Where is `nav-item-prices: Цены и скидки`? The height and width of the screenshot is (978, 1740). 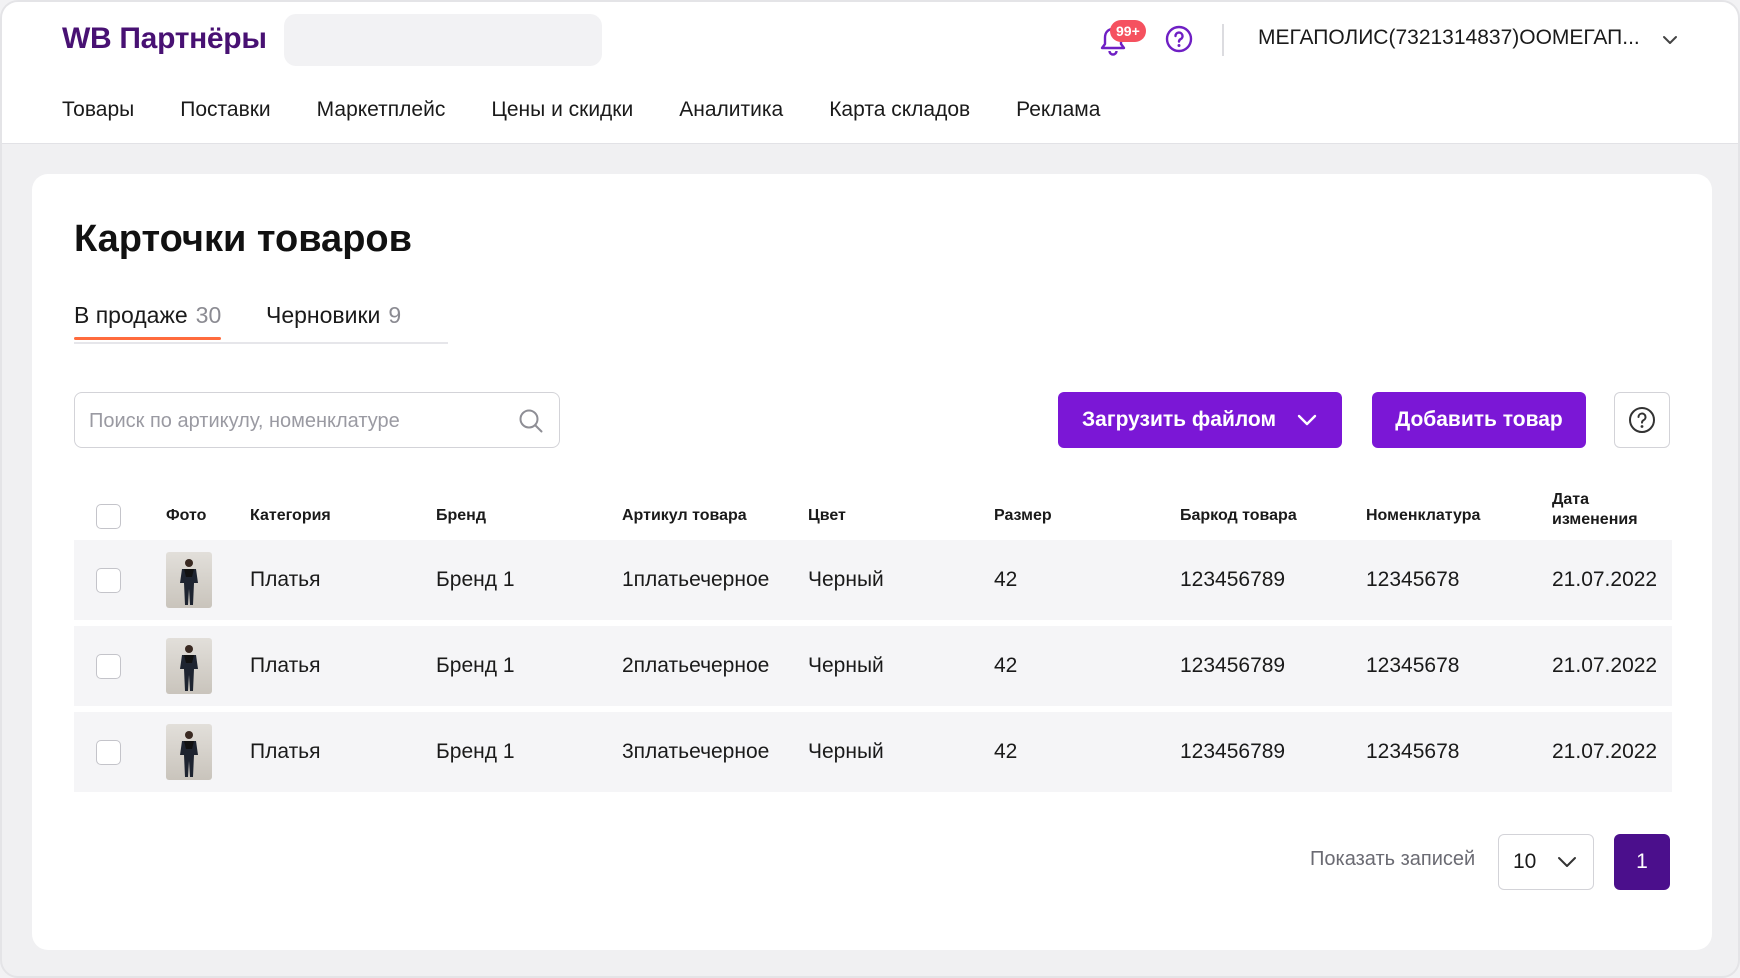
nav-item-prices: Цены и скидки is located at coordinates (562, 109).